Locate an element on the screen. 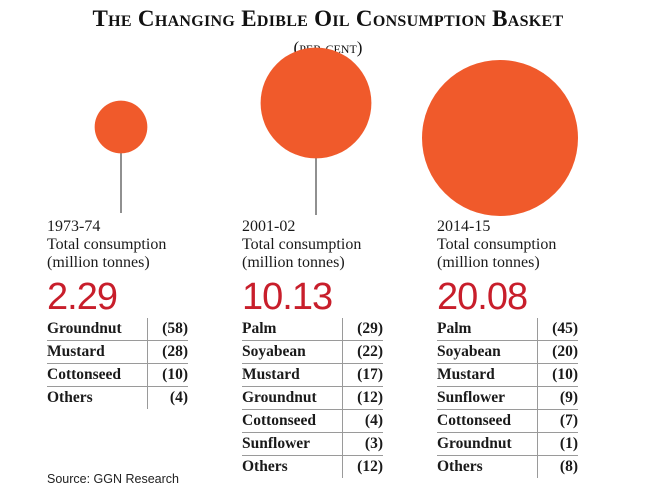  source-note: Source: GGN Research is located at coordinates (113, 479).